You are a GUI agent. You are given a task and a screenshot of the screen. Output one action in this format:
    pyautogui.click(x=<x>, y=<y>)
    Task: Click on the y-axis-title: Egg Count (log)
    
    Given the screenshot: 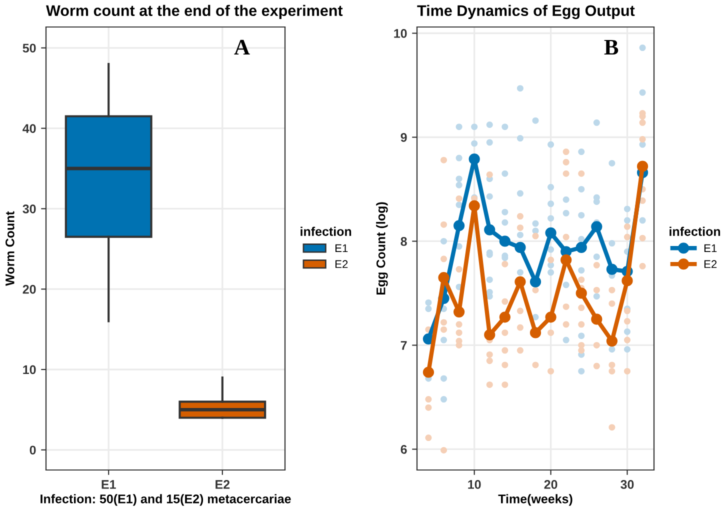 What is the action you would take?
    pyautogui.click(x=382, y=248)
    